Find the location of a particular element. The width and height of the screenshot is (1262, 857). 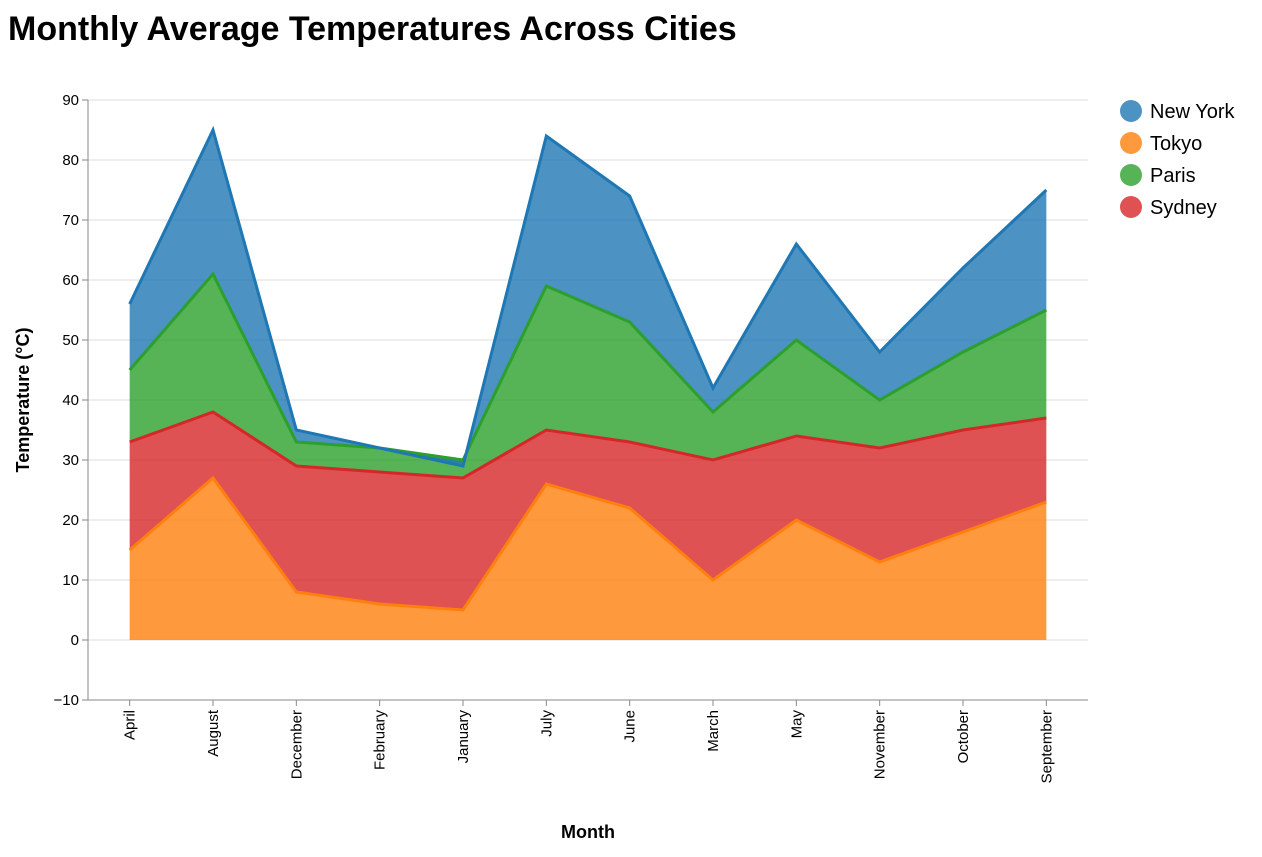

x-tick-label: April is located at coordinates (130, 725).